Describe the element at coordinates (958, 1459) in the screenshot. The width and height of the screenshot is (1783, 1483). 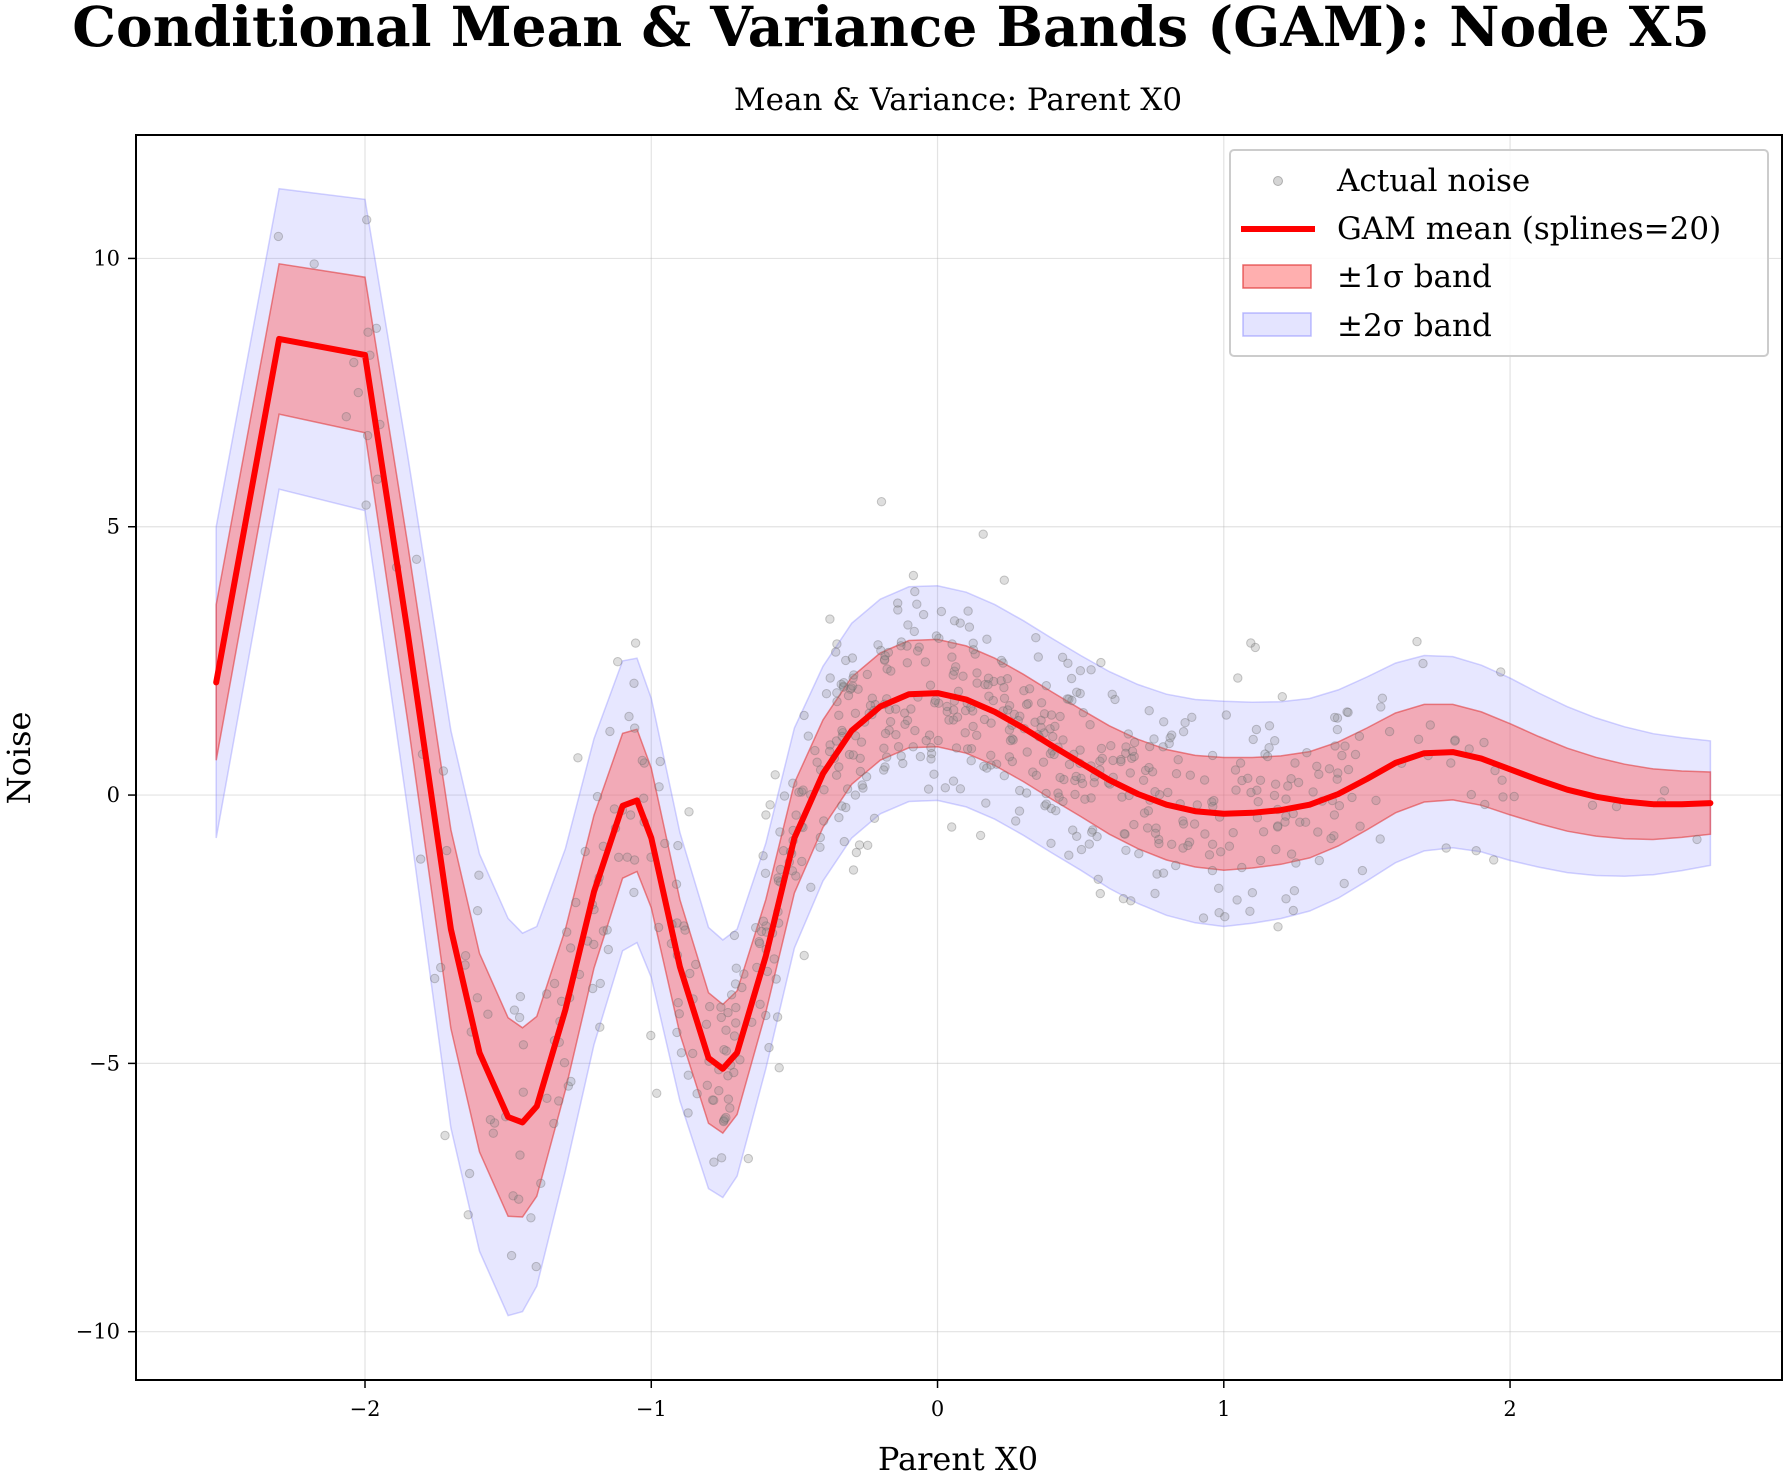
I see `x-axis-label: Parent X0` at that location.